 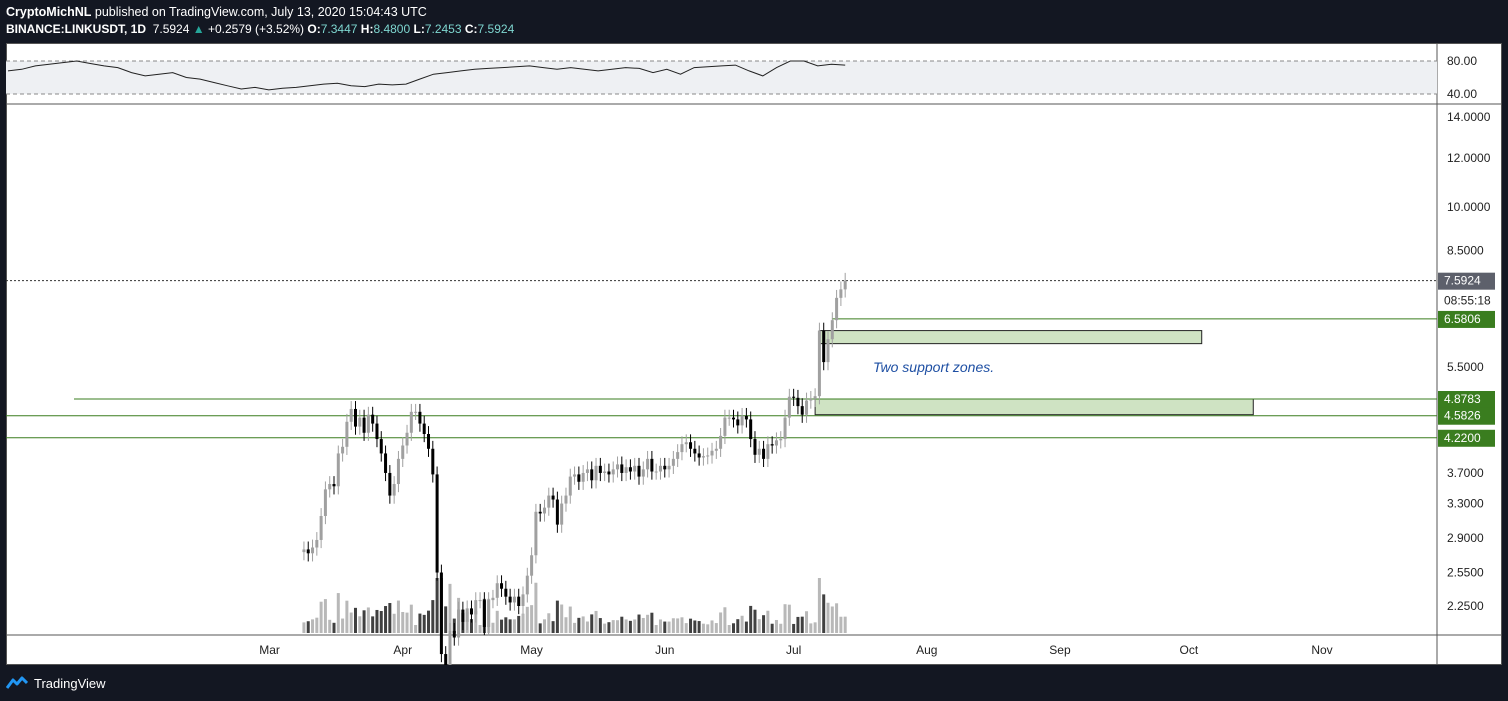 What do you see at coordinates (1462, 438) in the screenshot?
I see `level-price-badge: 4.2200` at bounding box center [1462, 438].